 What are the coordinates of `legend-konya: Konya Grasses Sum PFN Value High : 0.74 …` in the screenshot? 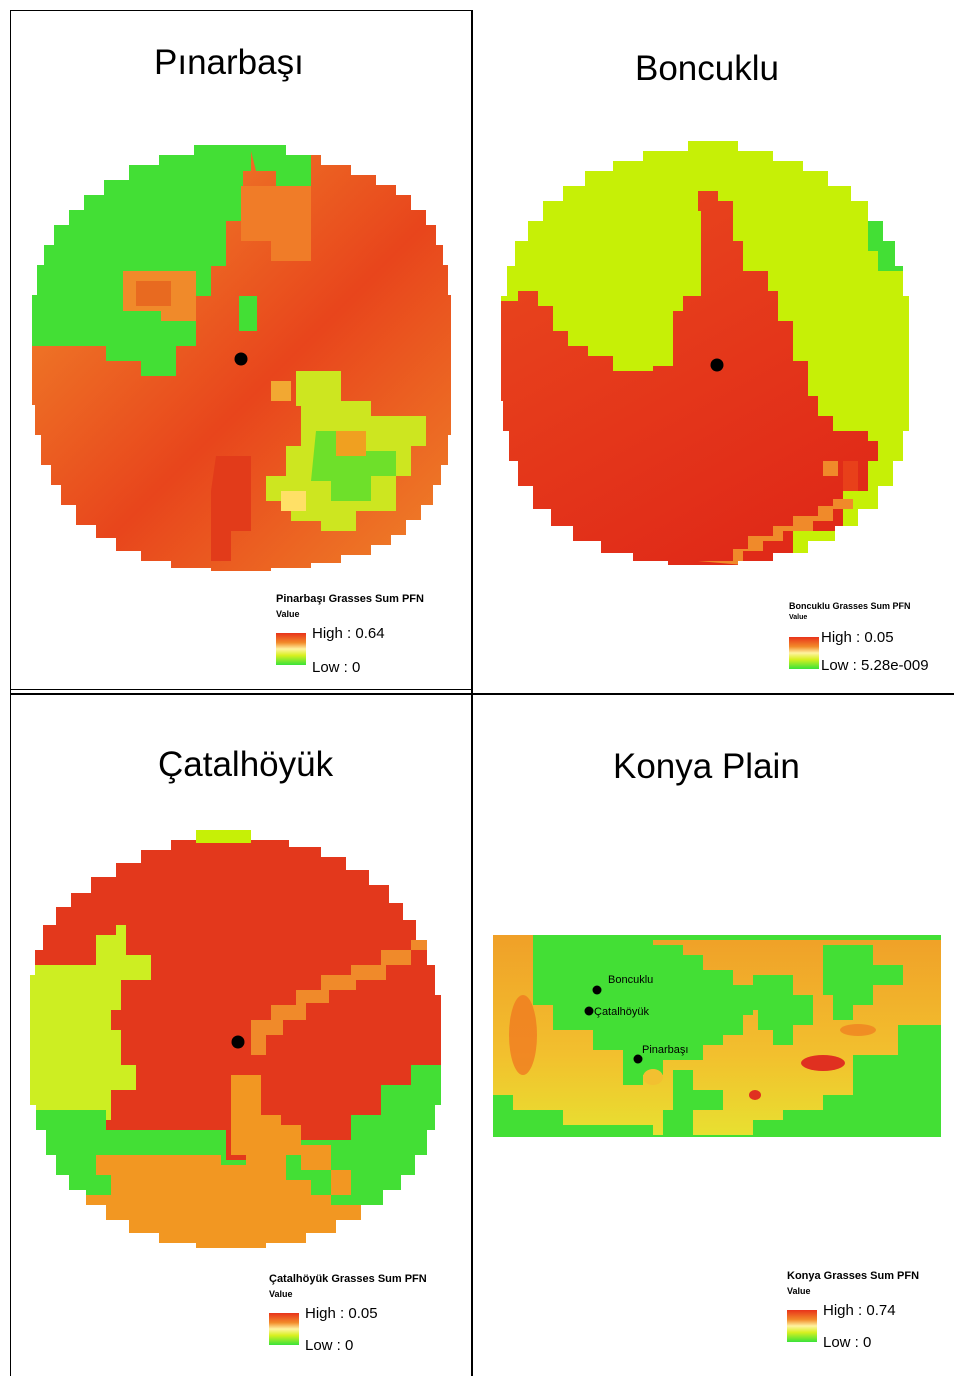 It's located at (869, 1317).